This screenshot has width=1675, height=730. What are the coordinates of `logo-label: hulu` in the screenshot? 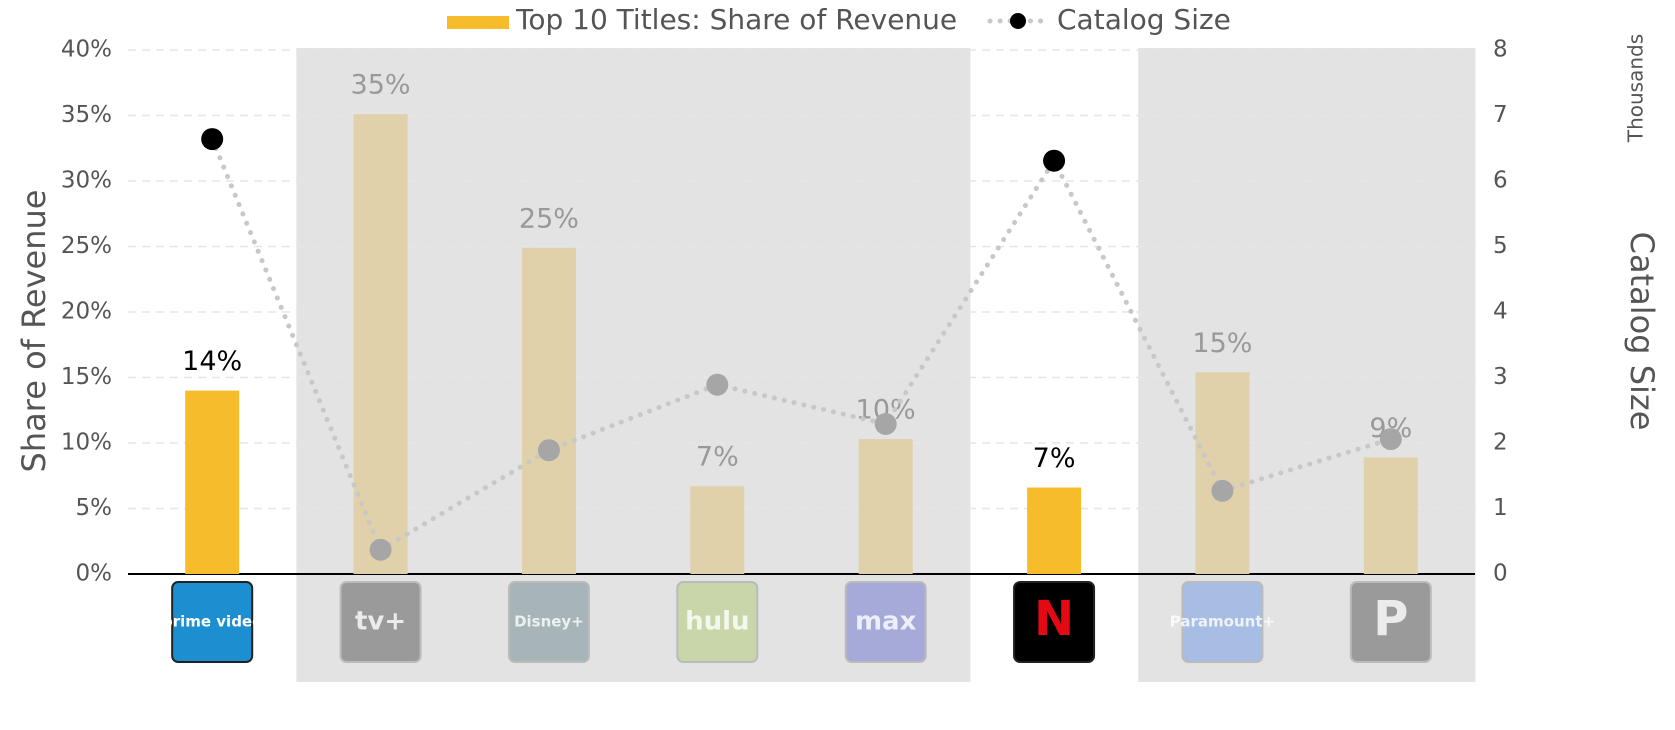 It's located at (717, 622).